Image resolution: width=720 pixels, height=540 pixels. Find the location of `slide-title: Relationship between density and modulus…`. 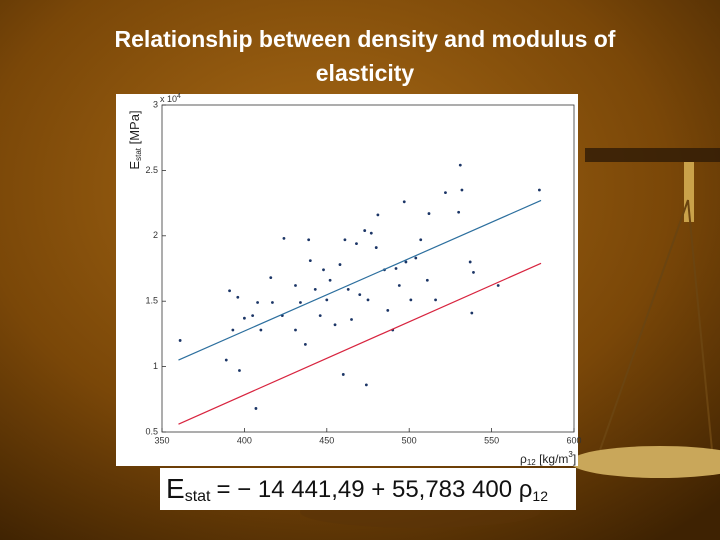

slide-title: Relationship between density and modulus… is located at coordinates (365, 56).